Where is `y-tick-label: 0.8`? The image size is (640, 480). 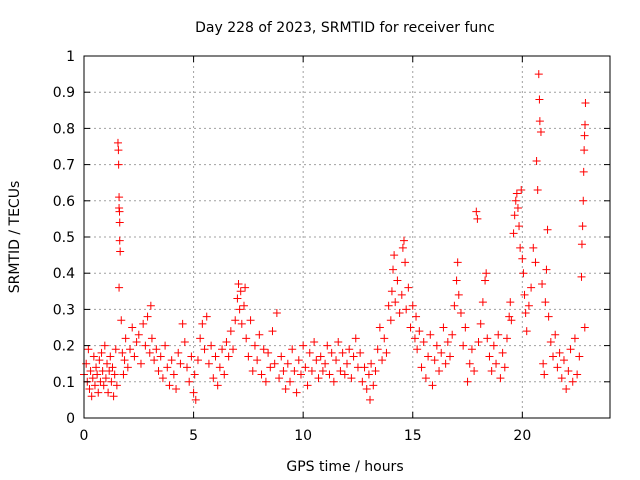
y-tick-label: 0.8 is located at coordinates (64, 129).